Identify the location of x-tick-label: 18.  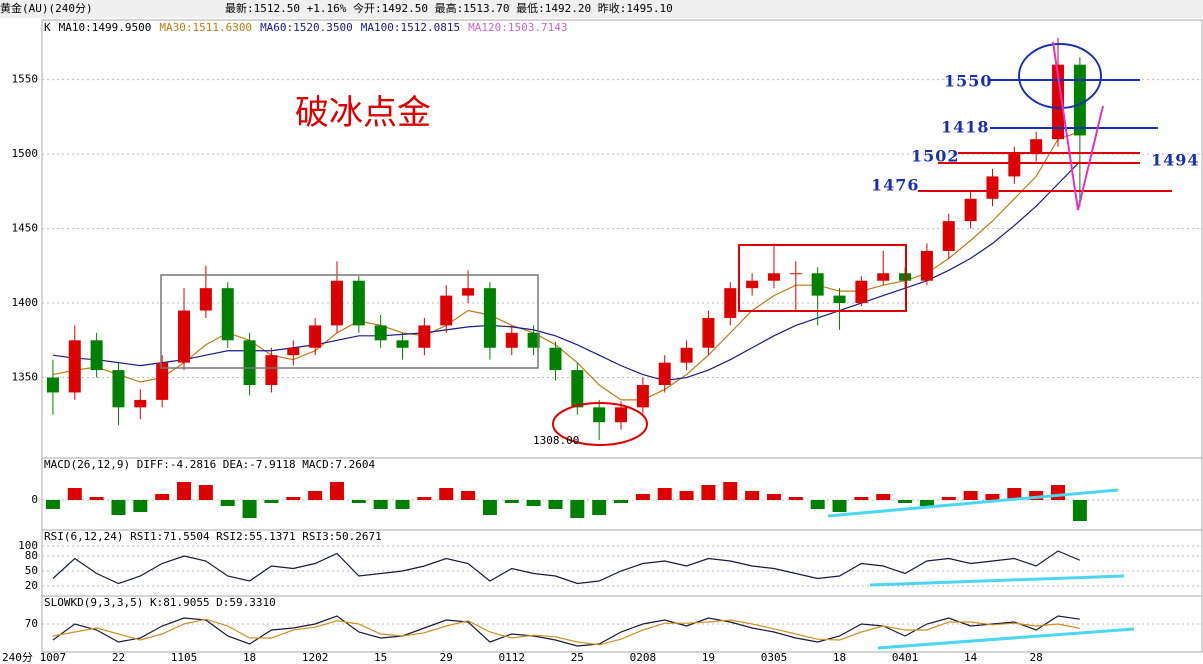
(249, 657).